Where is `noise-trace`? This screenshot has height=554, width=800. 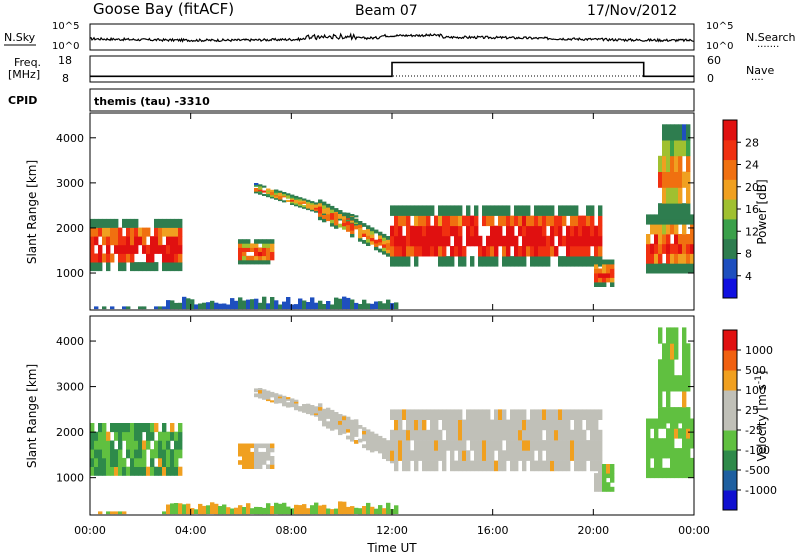
noise-trace is located at coordinates (392, 37).